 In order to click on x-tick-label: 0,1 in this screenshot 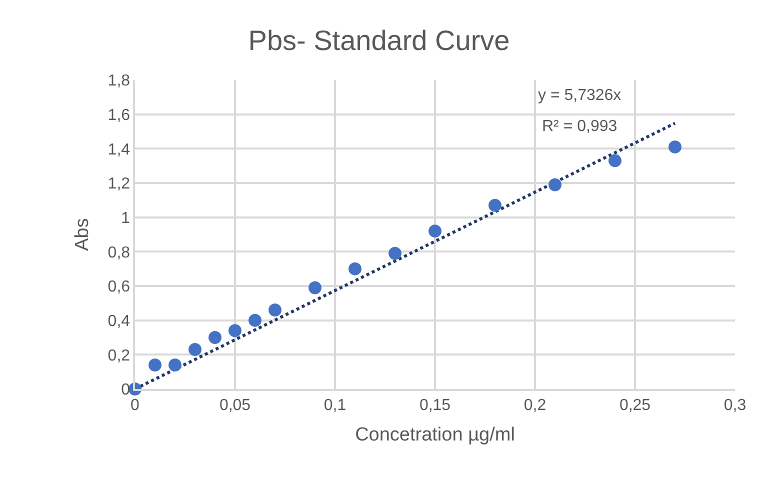, I will do `click(335, 405)`.